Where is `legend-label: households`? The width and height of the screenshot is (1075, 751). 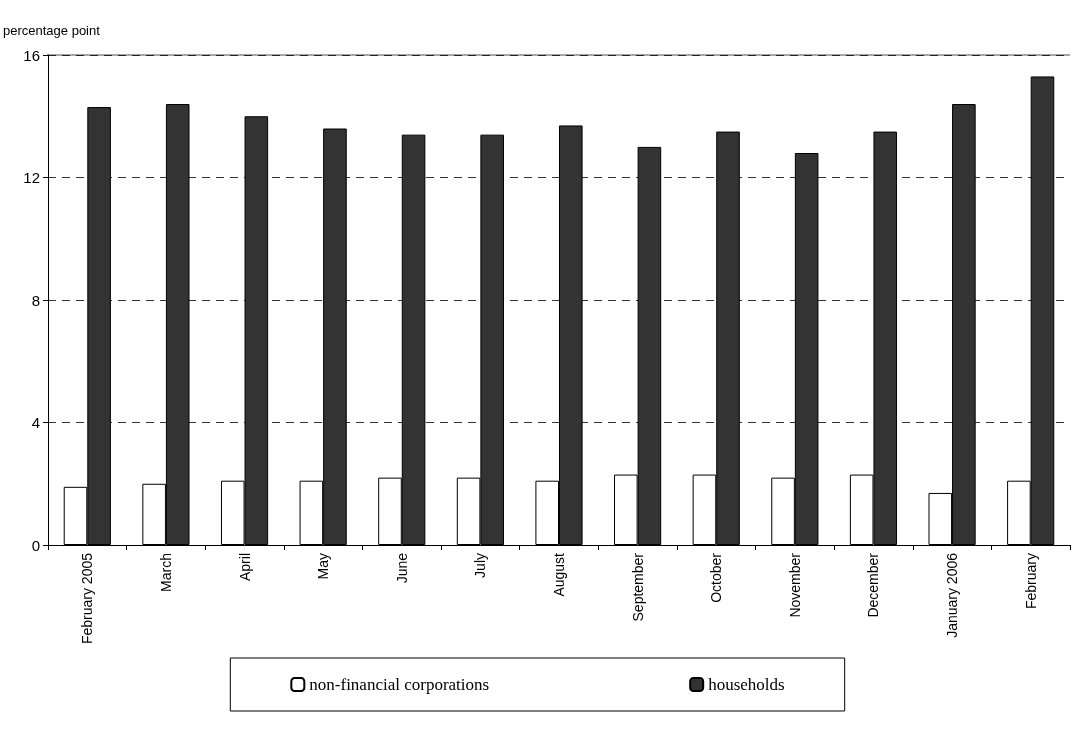
legend-label: households is located at coordinates (746, 684).